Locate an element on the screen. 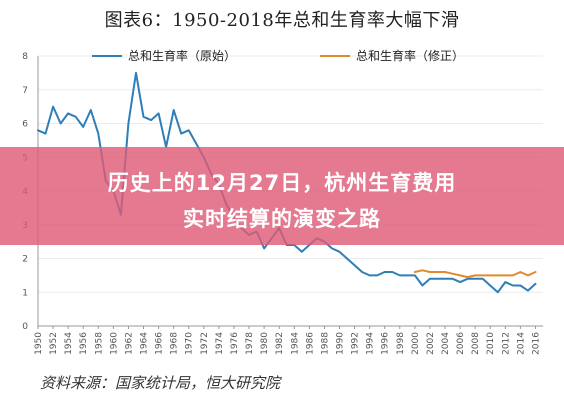  x-tick-label: 1998 is located at coordinates (401, 343).